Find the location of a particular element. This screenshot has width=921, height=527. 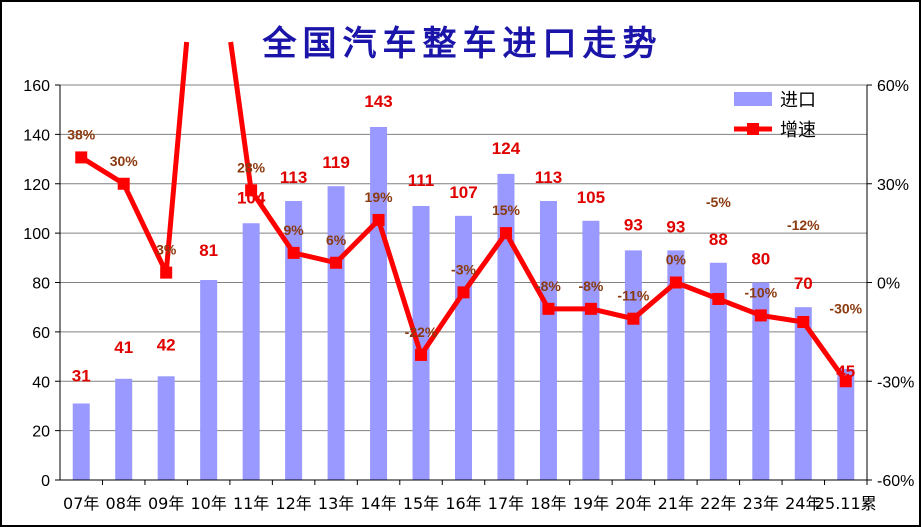

legend-label-growth: 增速 is located at coordinates (798, 130).